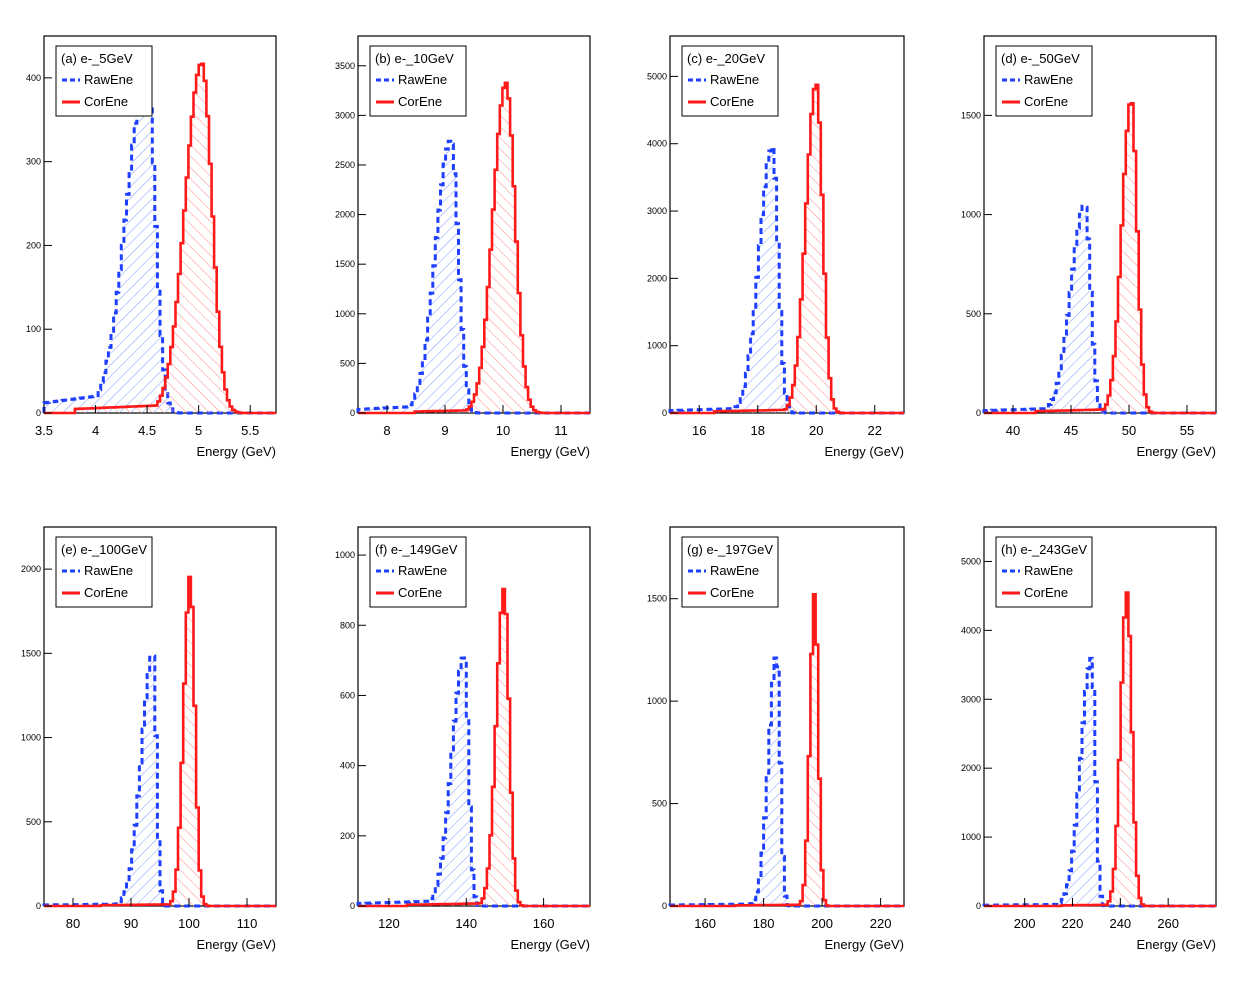 This screenshot has height=982, width=1246. I want to click on x-tick-label: 20, so click(816, 430).